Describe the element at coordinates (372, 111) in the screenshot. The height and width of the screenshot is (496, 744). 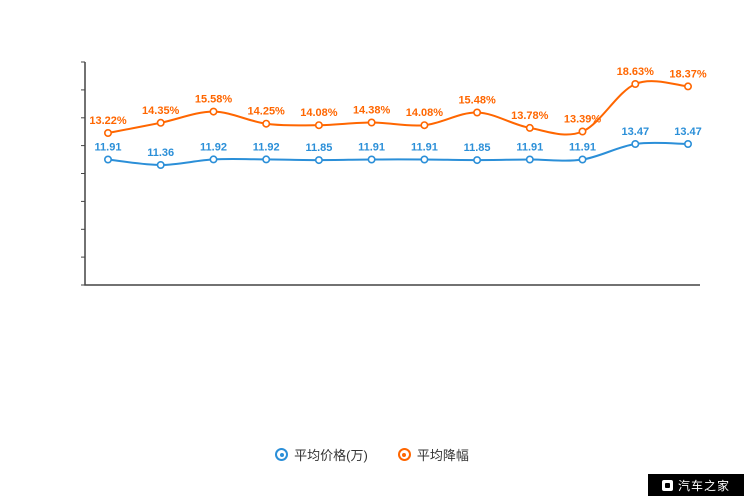
I see `data-label: 14.38%` at that location.